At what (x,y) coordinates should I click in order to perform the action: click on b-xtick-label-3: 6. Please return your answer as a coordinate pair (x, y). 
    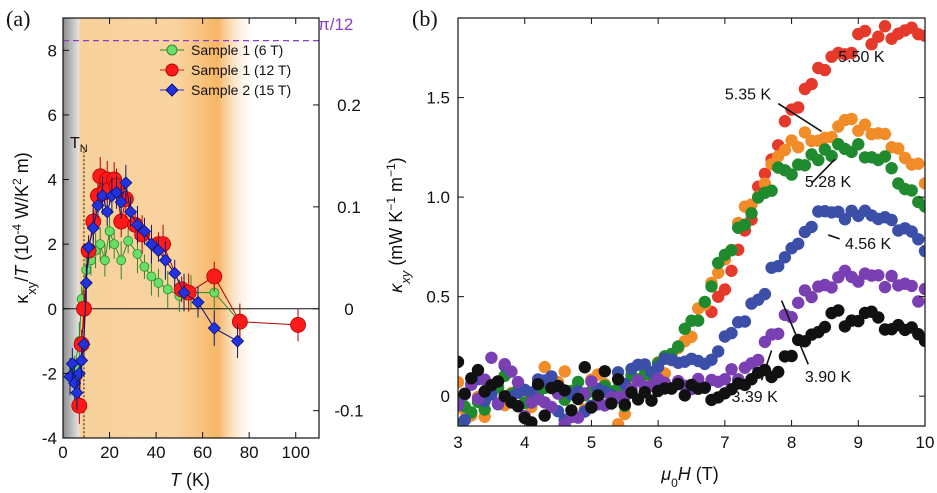
    Looking at the image, I should click on (657, 442).